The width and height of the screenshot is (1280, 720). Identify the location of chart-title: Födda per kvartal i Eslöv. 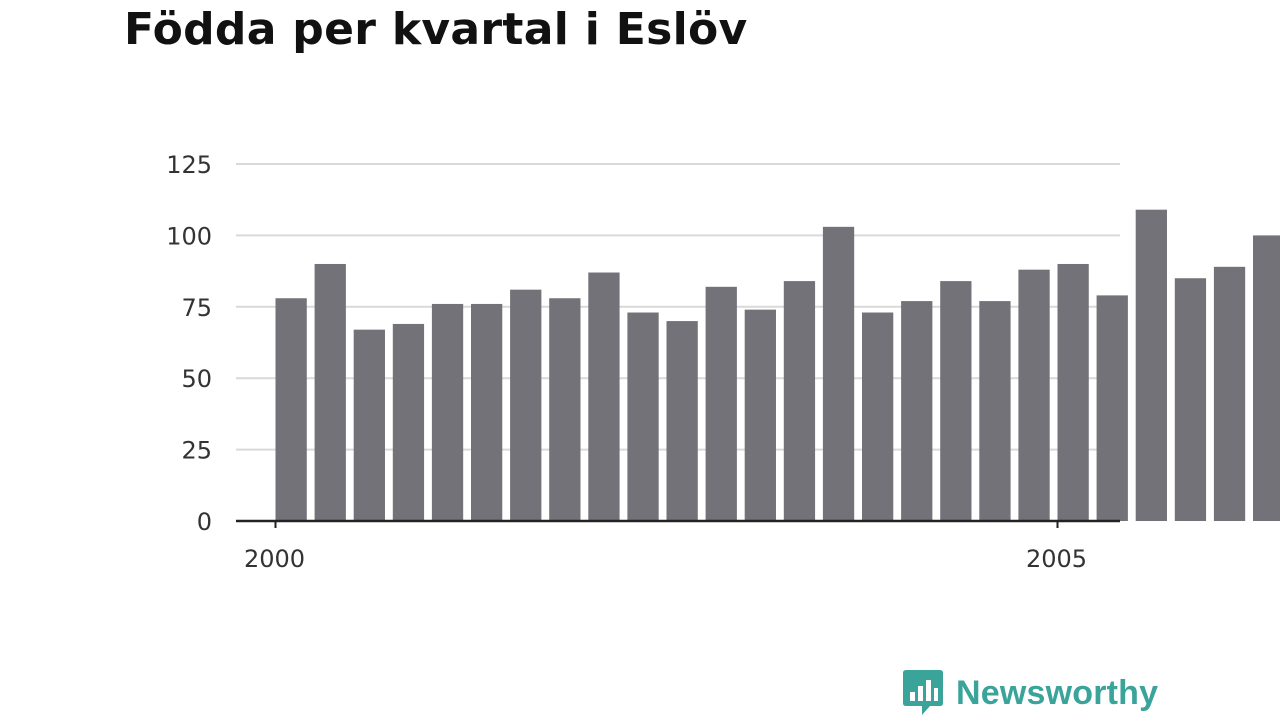
(436, 29).